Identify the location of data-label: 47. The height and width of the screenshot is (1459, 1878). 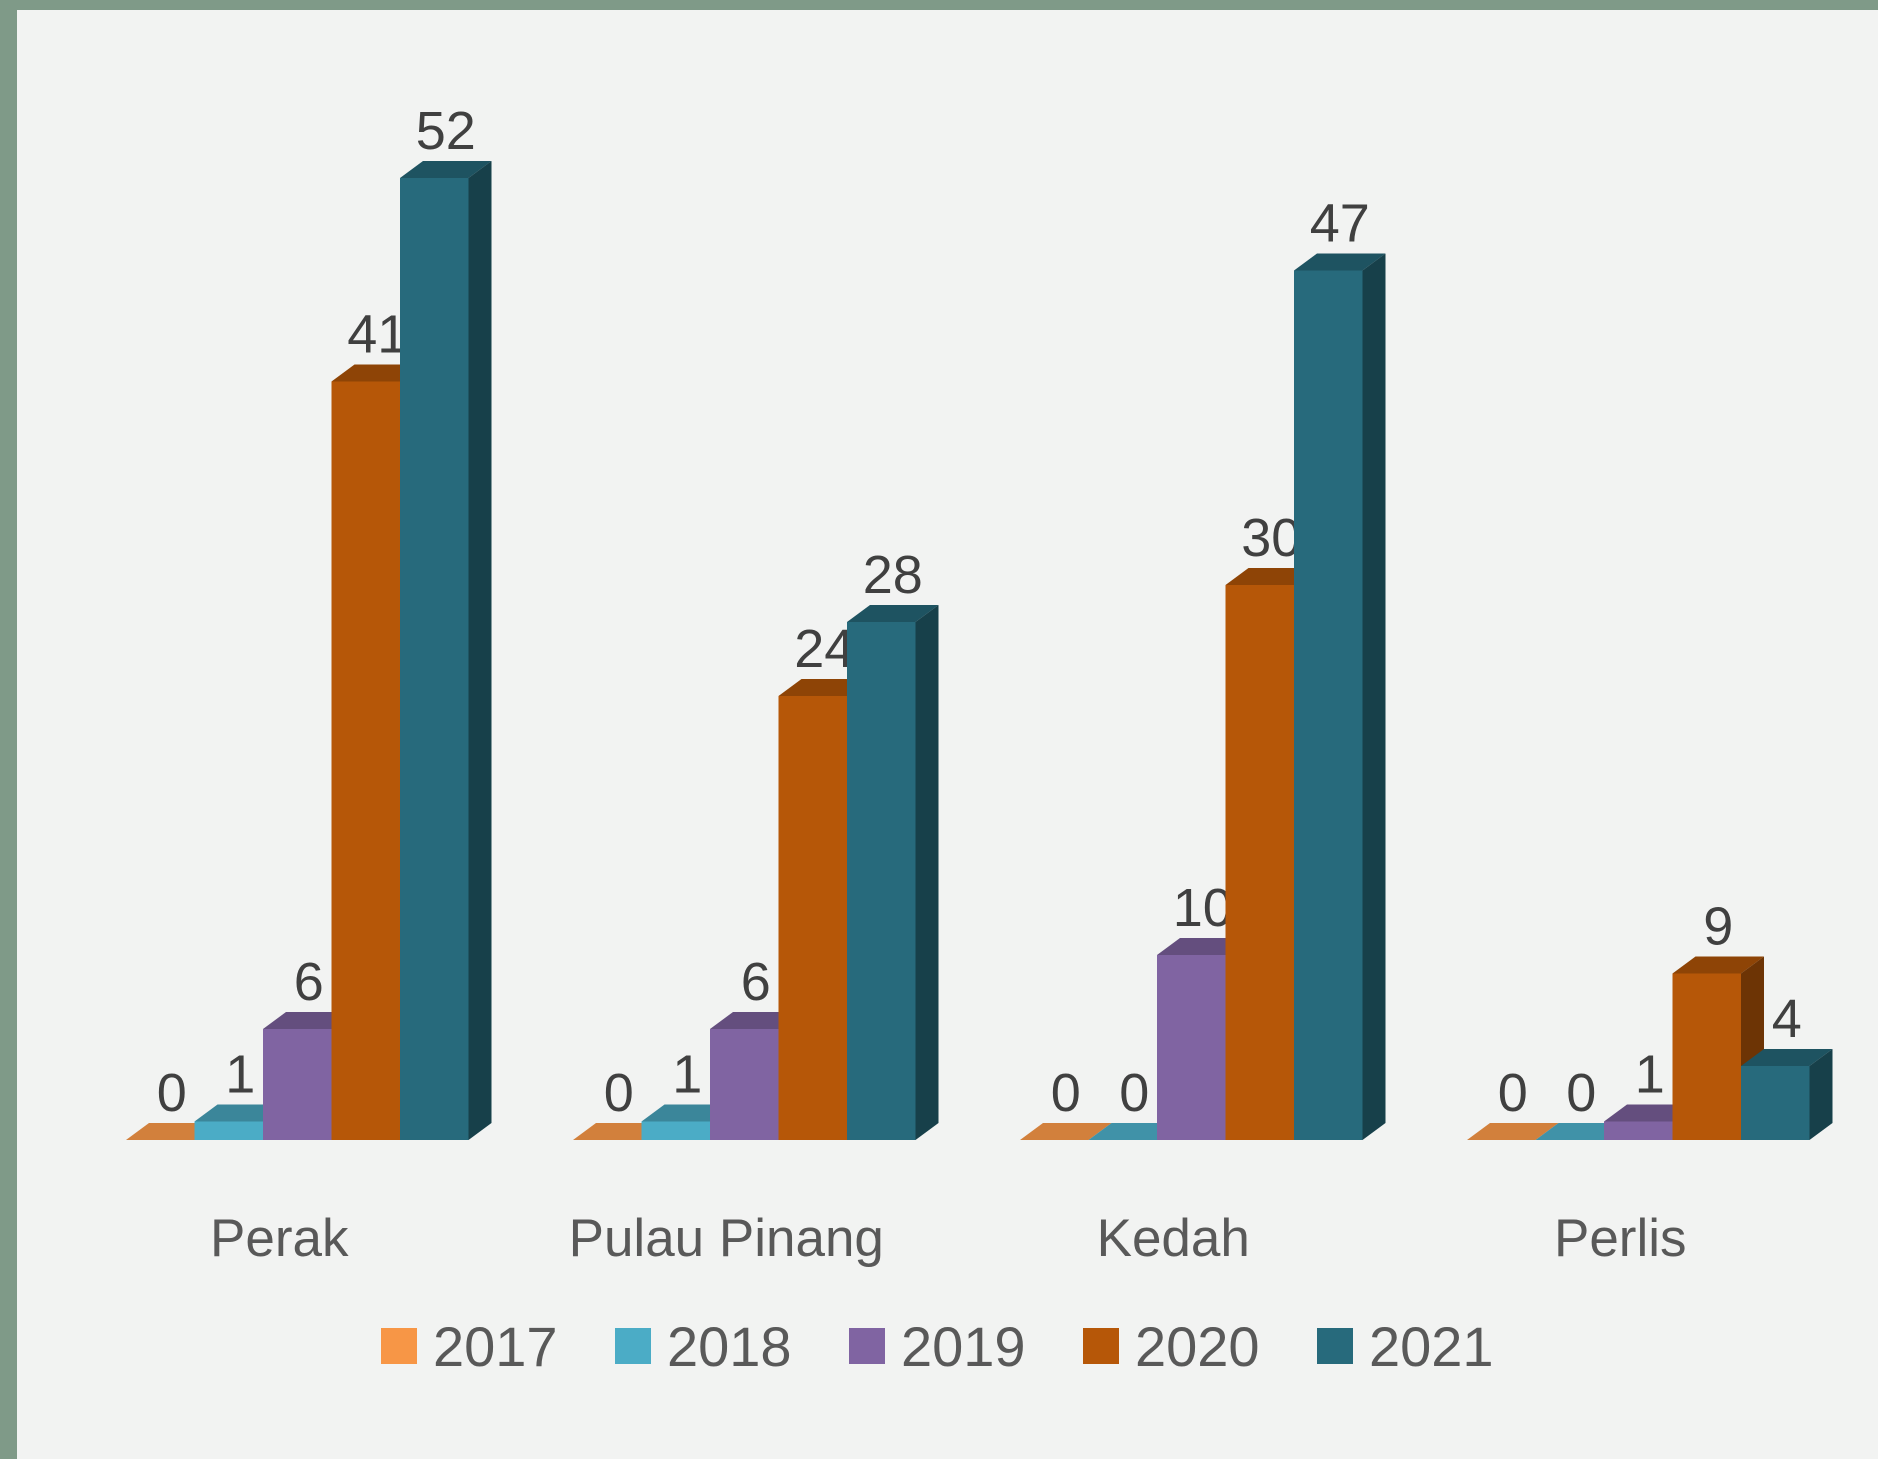
(1340, 224).